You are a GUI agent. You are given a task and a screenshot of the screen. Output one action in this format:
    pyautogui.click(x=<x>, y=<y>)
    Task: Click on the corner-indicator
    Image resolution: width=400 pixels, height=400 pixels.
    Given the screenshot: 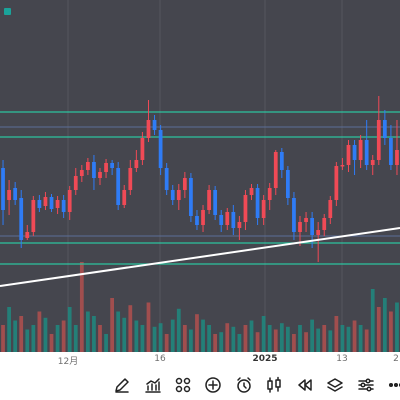 What is the action you would take?
    pyautogui.click(x=7, y=11)
    